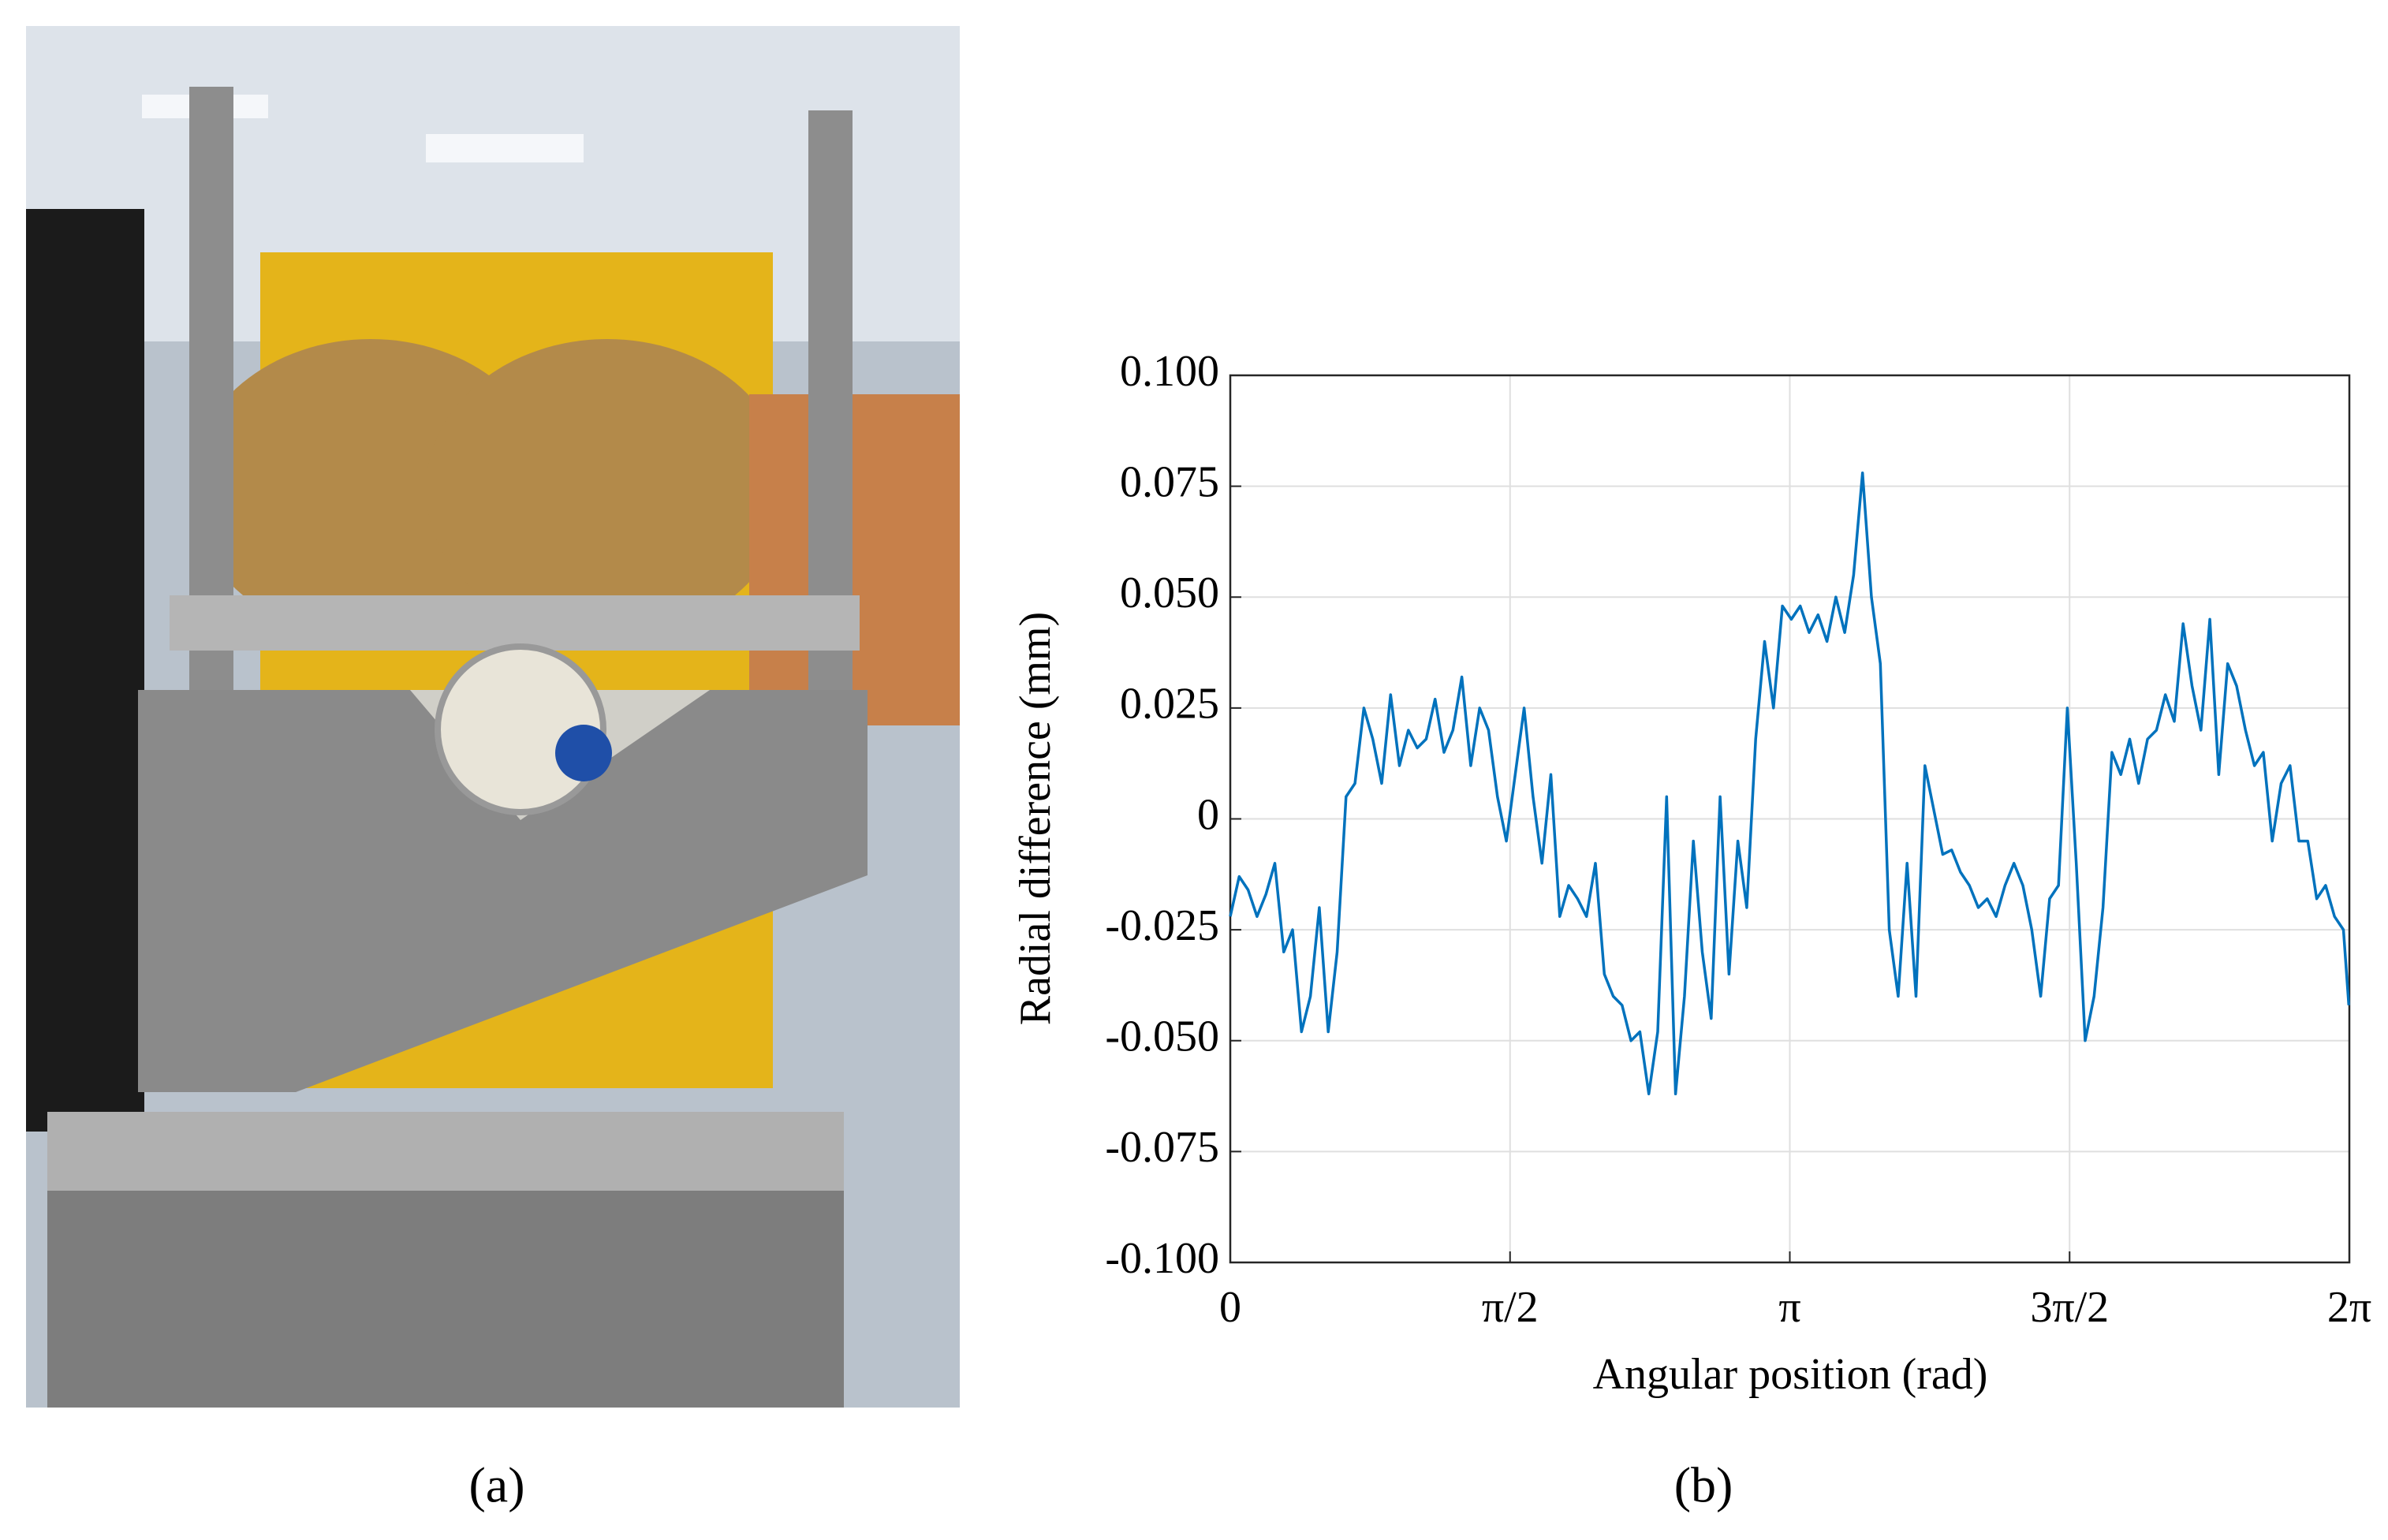  Describe the element at coordinates (1230, 1307) in the screenshot. I see `x-tick-label: 0` at that location.